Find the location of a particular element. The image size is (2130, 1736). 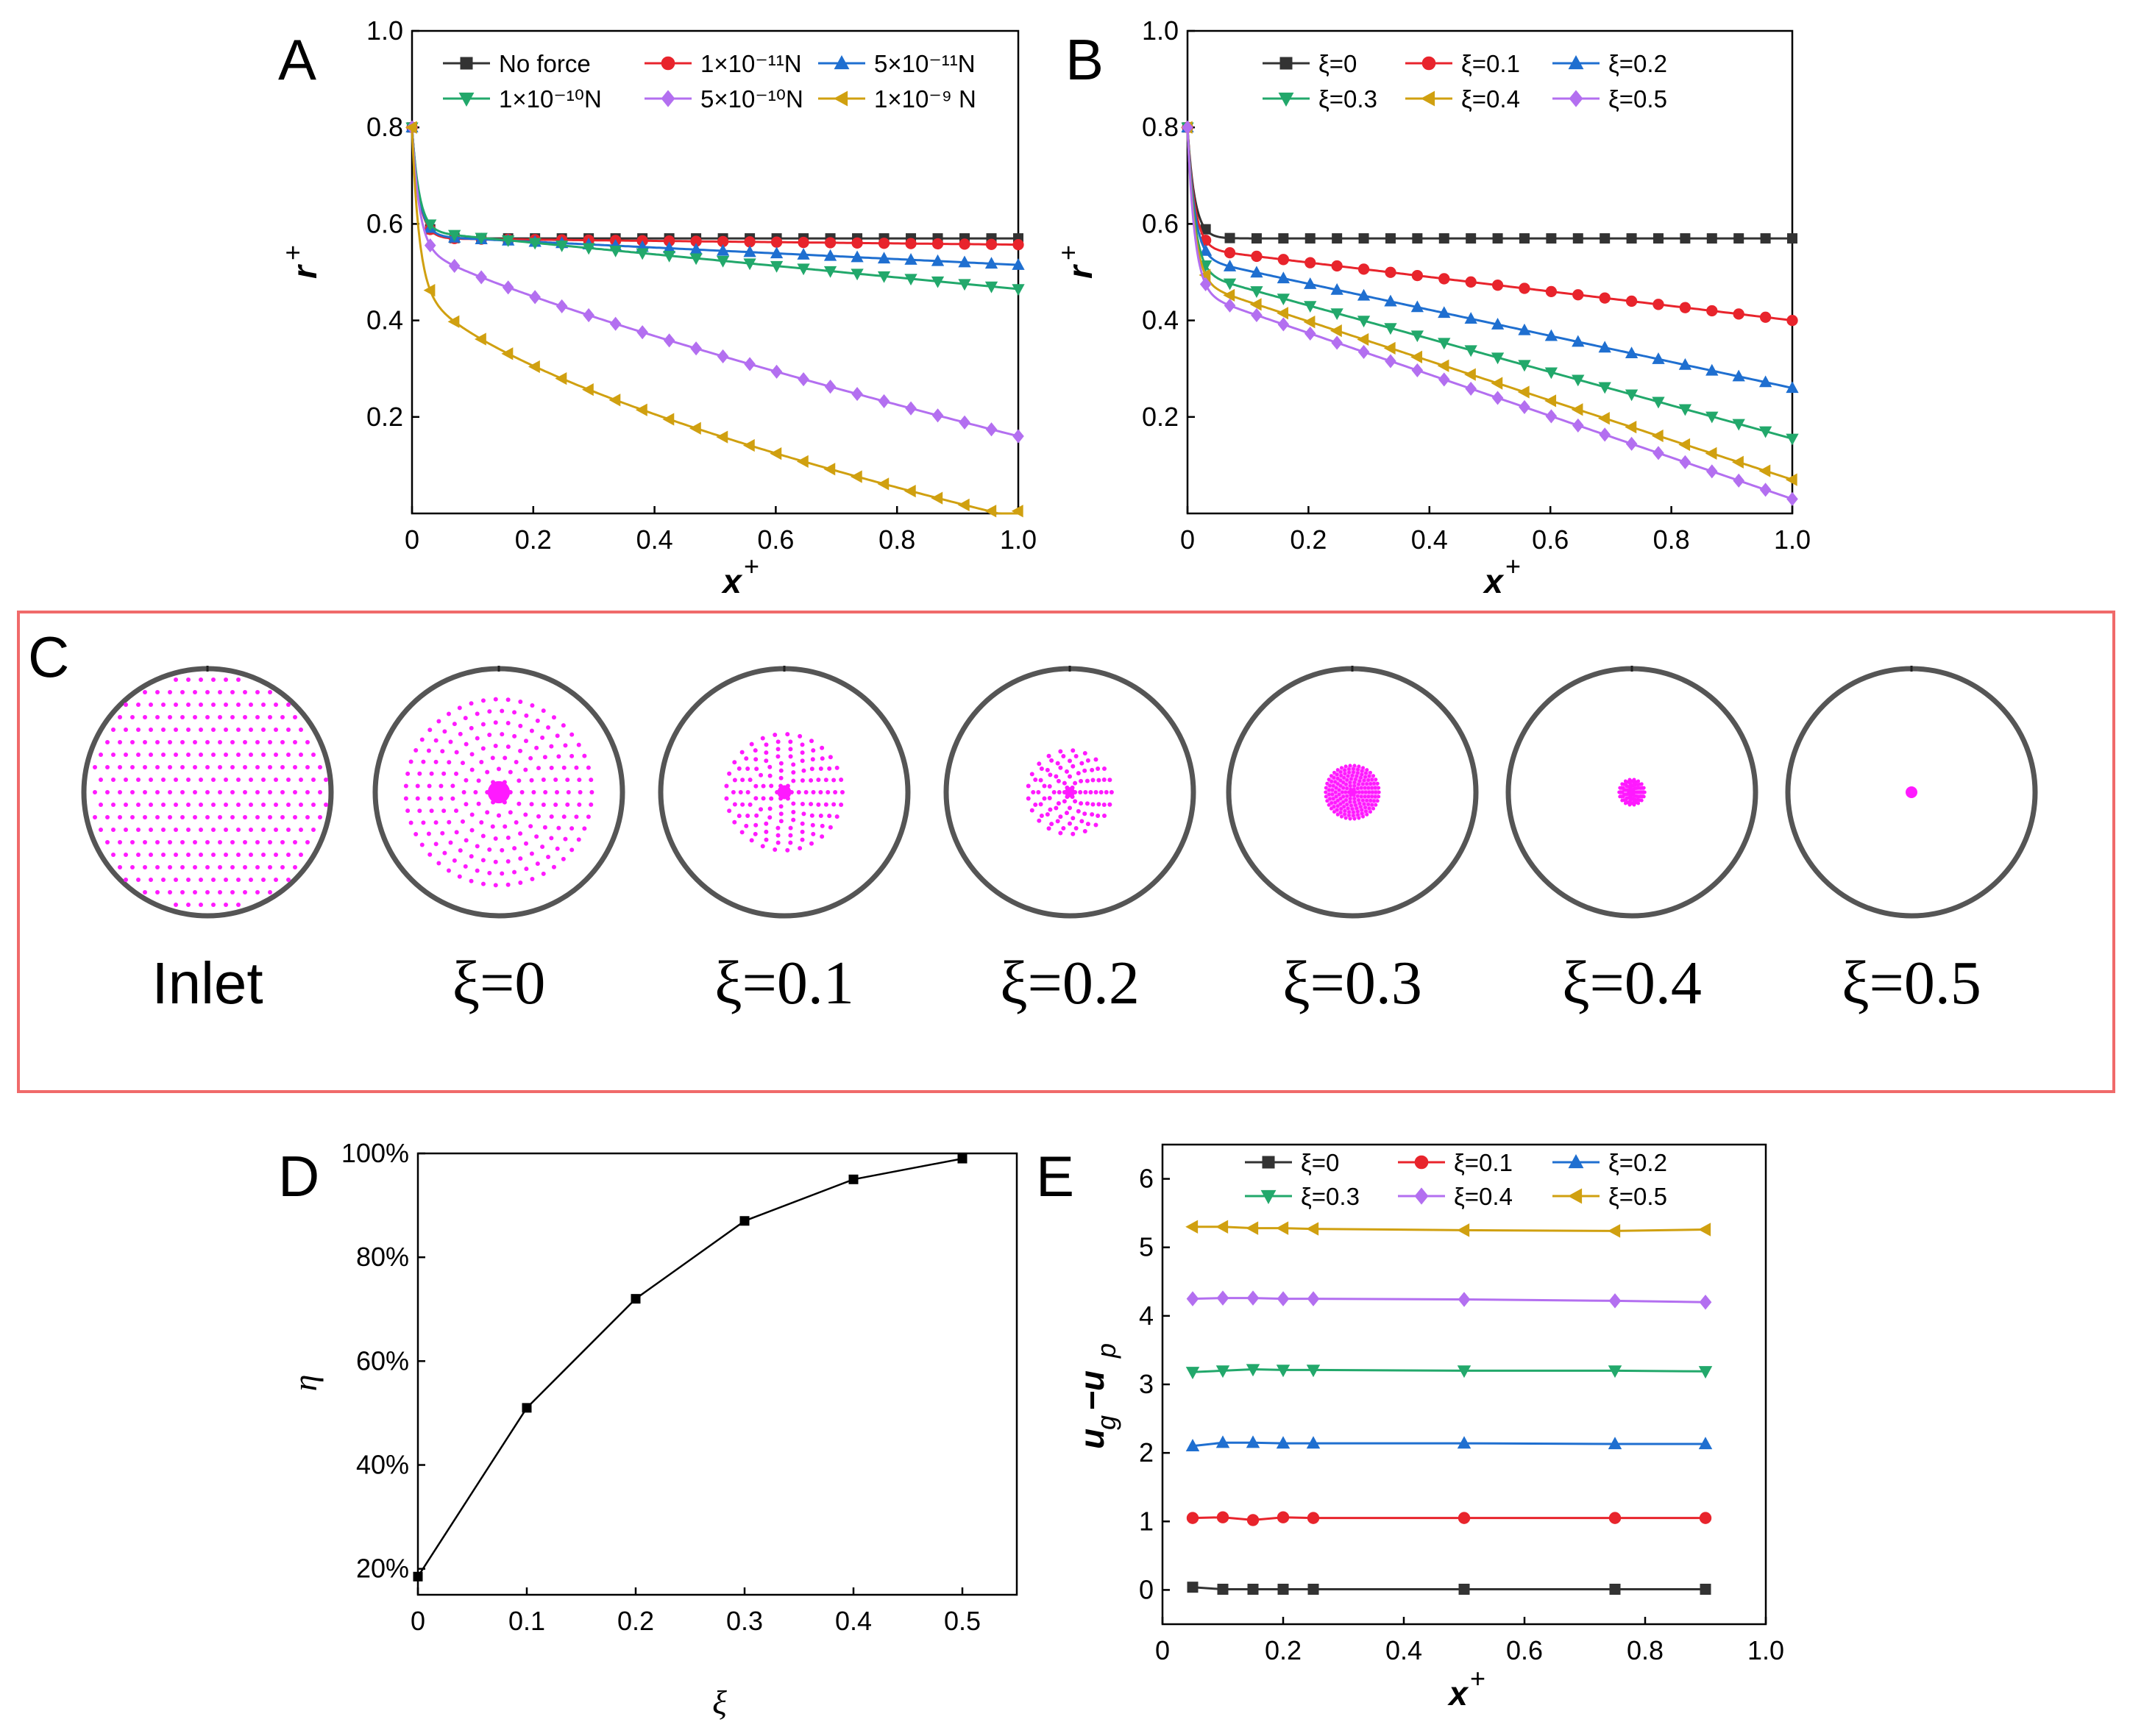

cross-section: ξ=0.4 is located at coordinates (1631, 841).